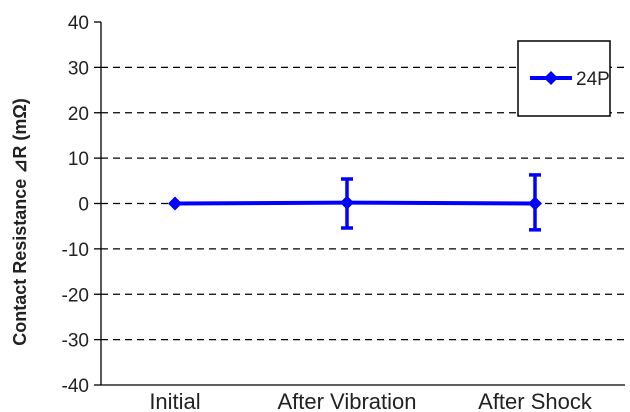  I want to click on x-tick-label: After Vibration, so click(346, 400).